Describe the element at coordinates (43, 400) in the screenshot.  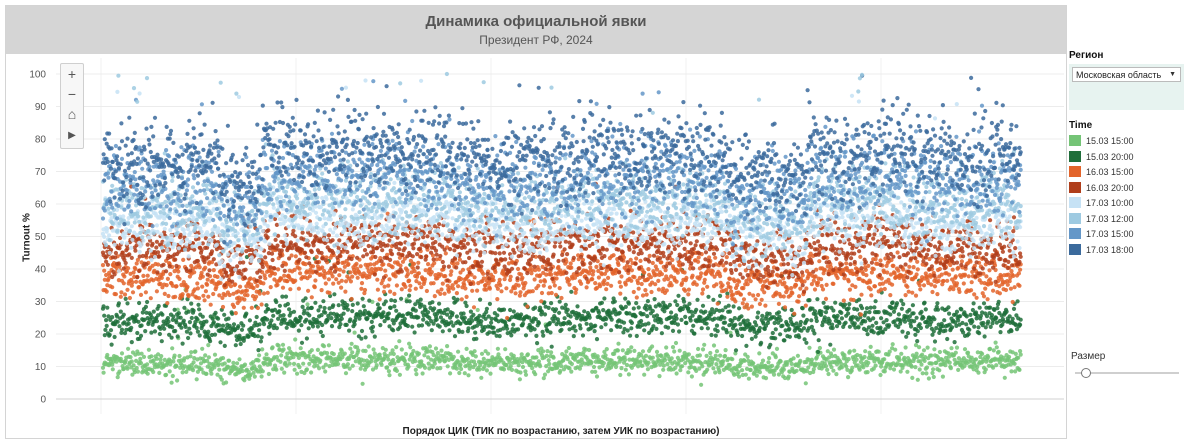
I see `y-tick-label: 0` at that location.